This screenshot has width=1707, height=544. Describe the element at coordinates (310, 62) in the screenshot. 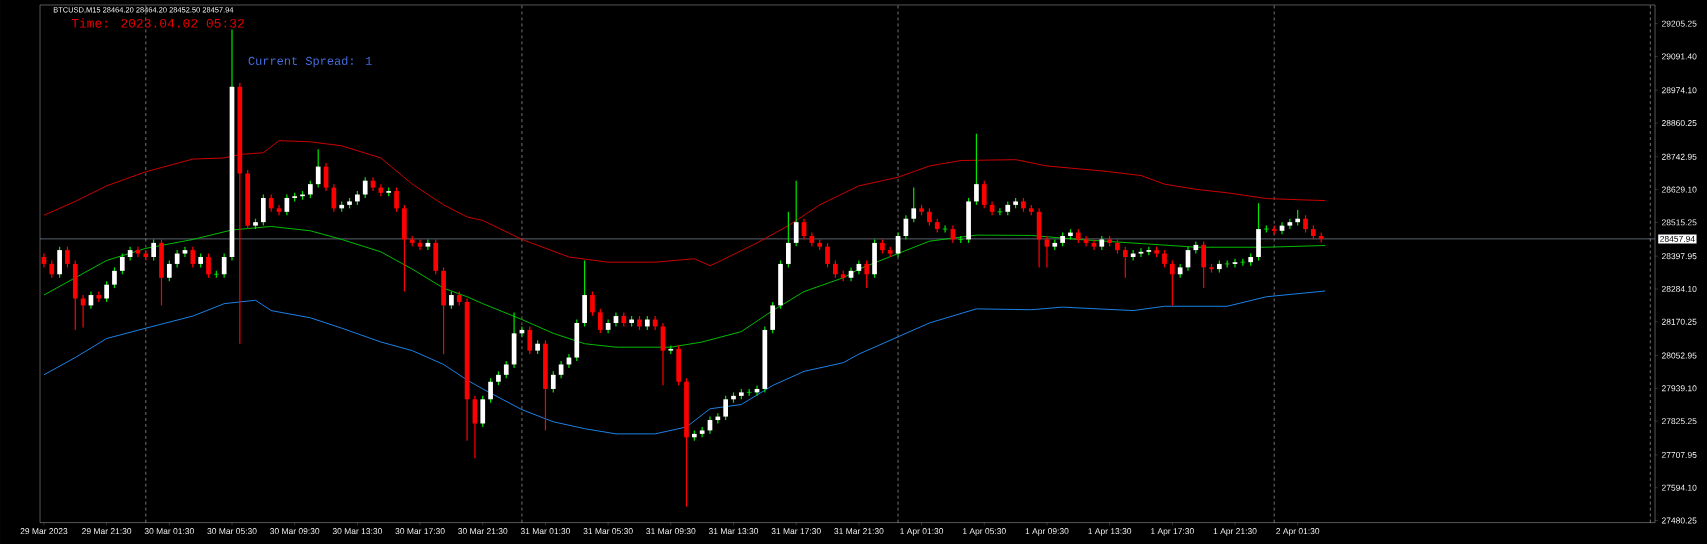

I see `annotation: Current Spread: 1` at that location.